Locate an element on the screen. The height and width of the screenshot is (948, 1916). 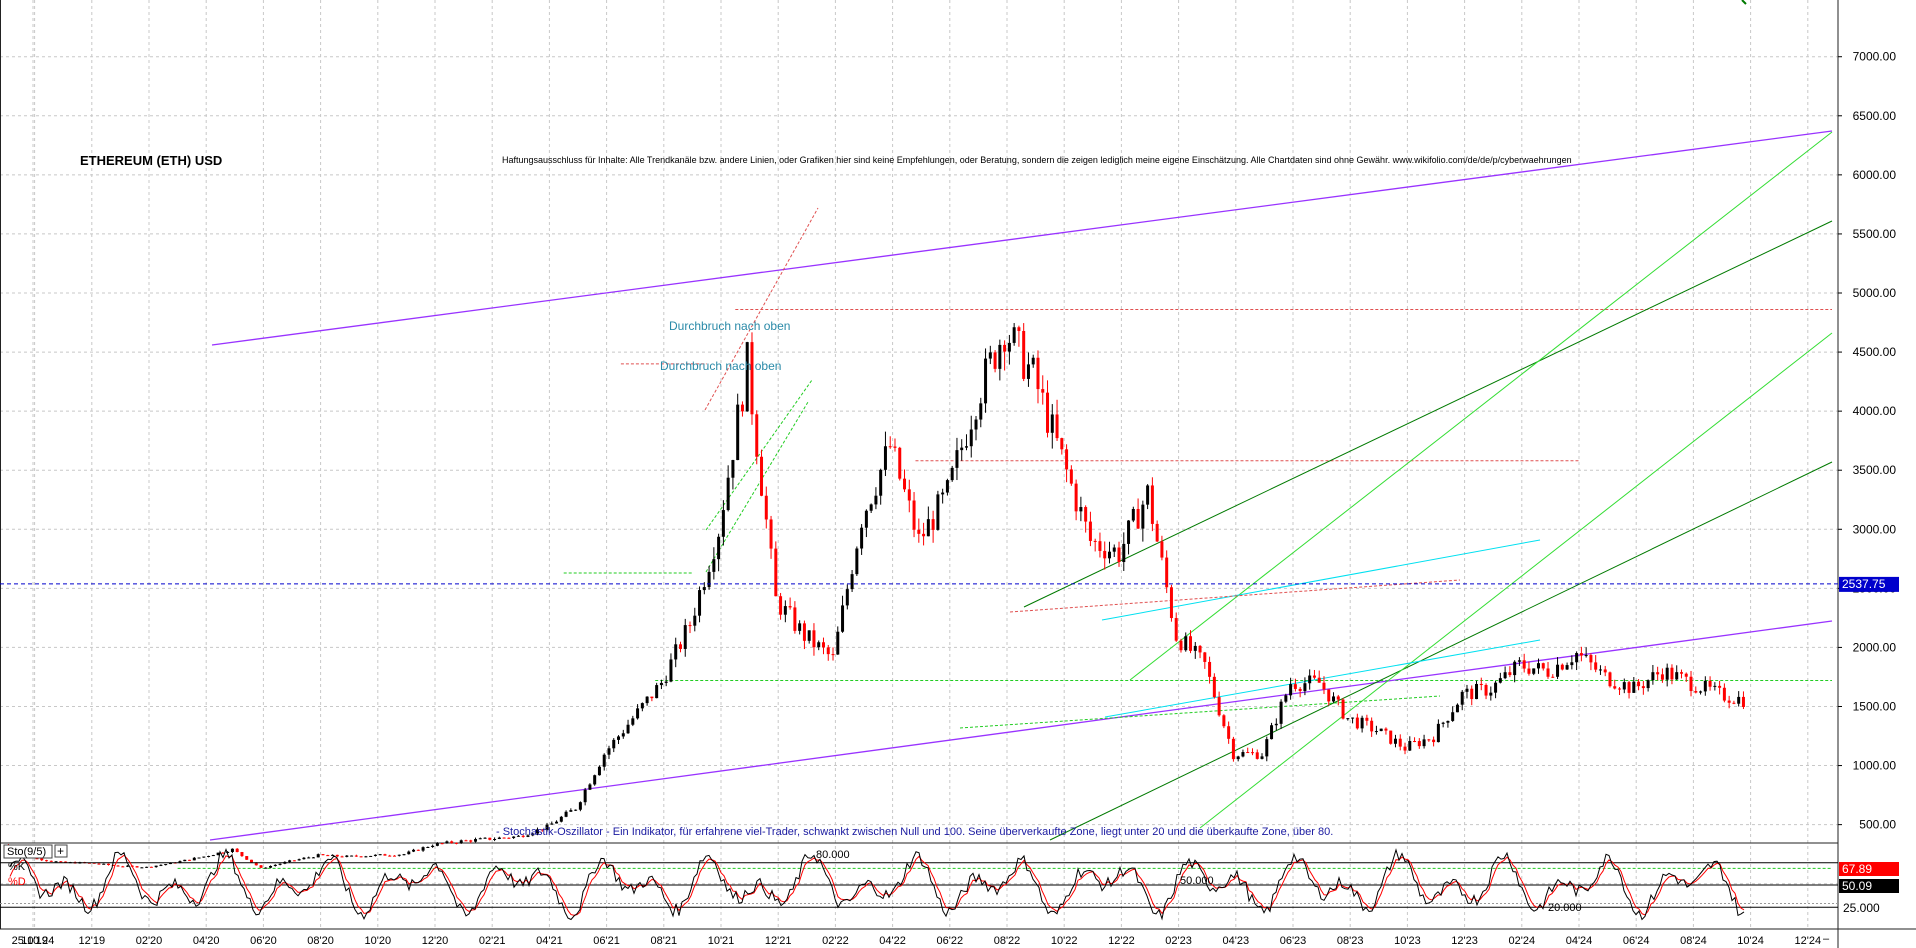
price-tick-label: 3500.00 is located at coordinates (1875, 470).